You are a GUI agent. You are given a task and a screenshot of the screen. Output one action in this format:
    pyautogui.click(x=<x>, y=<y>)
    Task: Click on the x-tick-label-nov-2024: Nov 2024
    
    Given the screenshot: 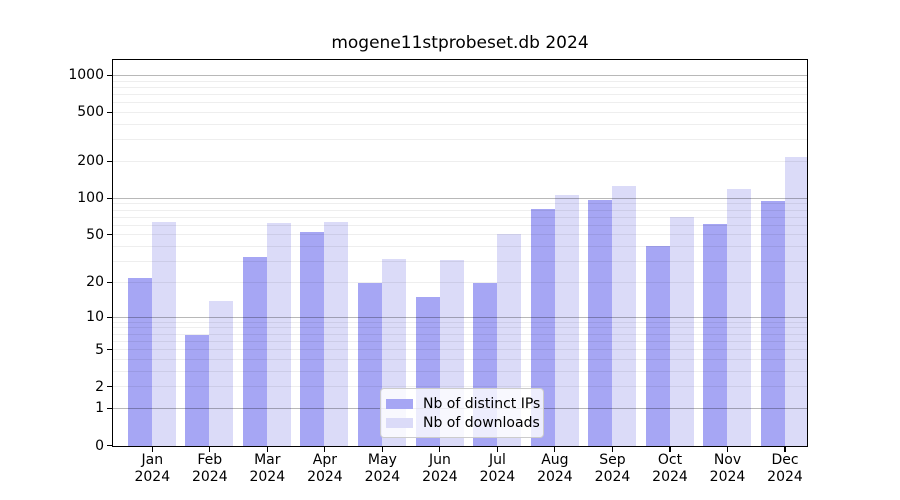 What is the action you would take?
    pyautogui.click(x=728, y=469)
    